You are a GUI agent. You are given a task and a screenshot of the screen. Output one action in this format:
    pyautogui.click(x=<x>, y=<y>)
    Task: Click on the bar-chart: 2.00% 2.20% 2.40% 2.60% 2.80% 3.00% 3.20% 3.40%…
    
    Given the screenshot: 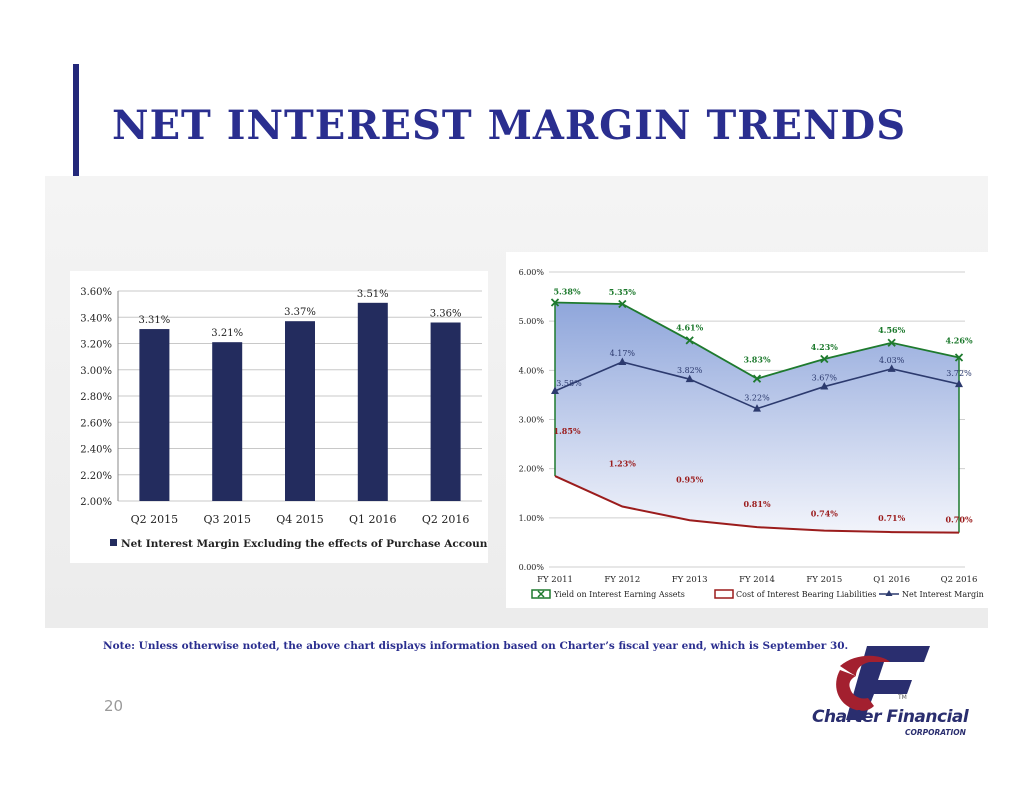 What is the action you would take?
    pyautogui.click(x=284, y=418)
    